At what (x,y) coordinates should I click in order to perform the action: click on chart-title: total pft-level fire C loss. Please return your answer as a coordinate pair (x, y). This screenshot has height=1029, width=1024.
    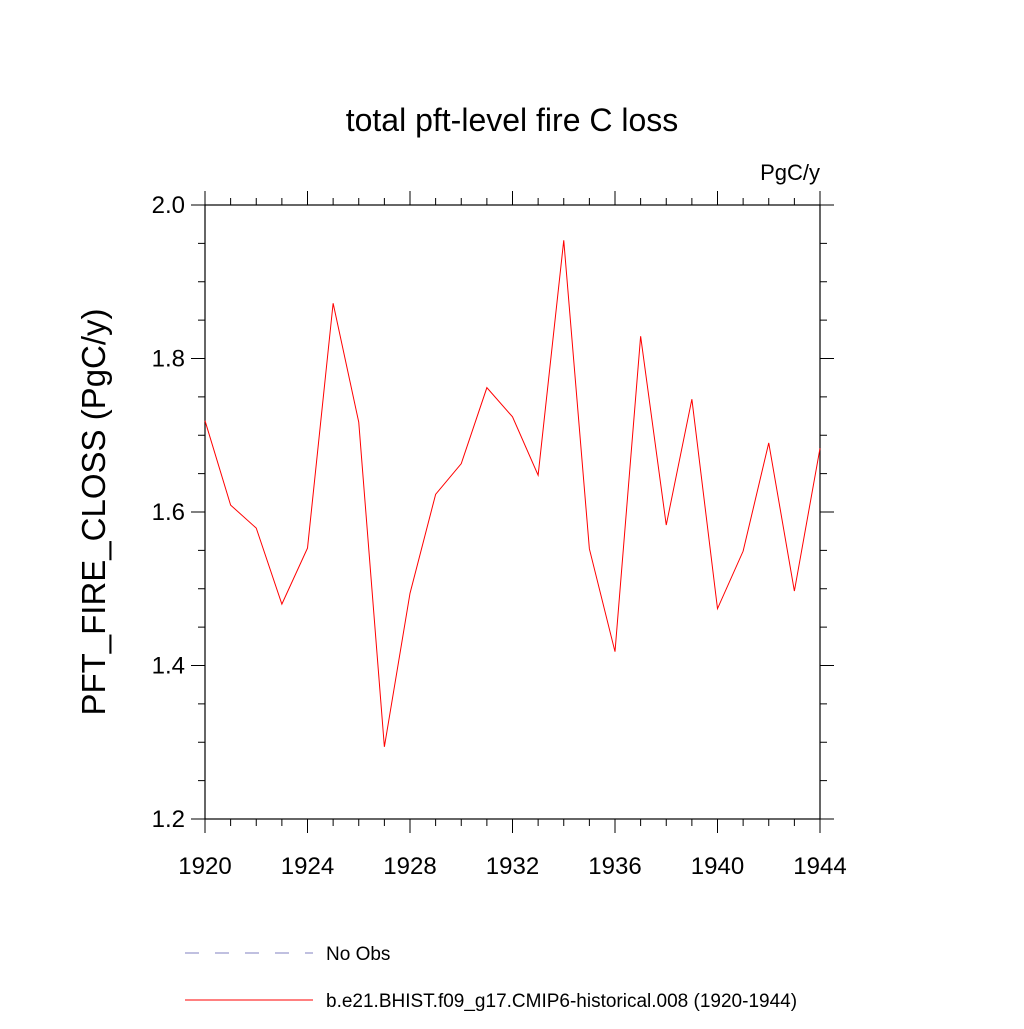
    Looking at the image, I should click on (512, 120).